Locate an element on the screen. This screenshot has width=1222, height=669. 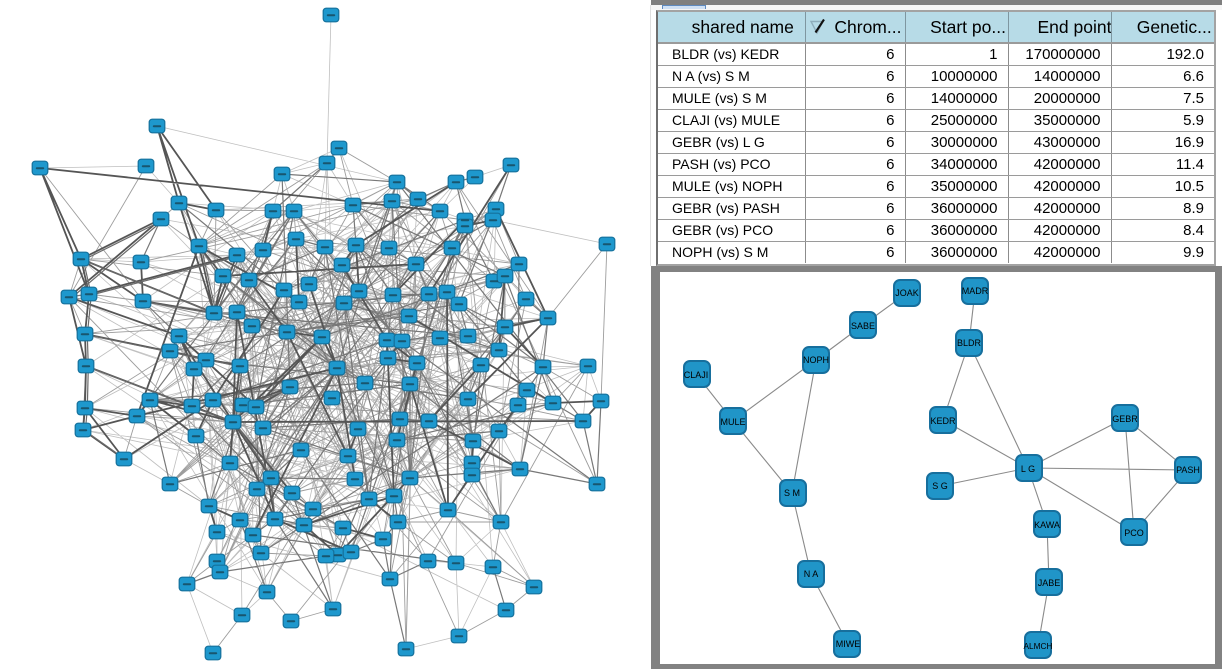
svg-text: L G is located at coordinates (1028, 469).